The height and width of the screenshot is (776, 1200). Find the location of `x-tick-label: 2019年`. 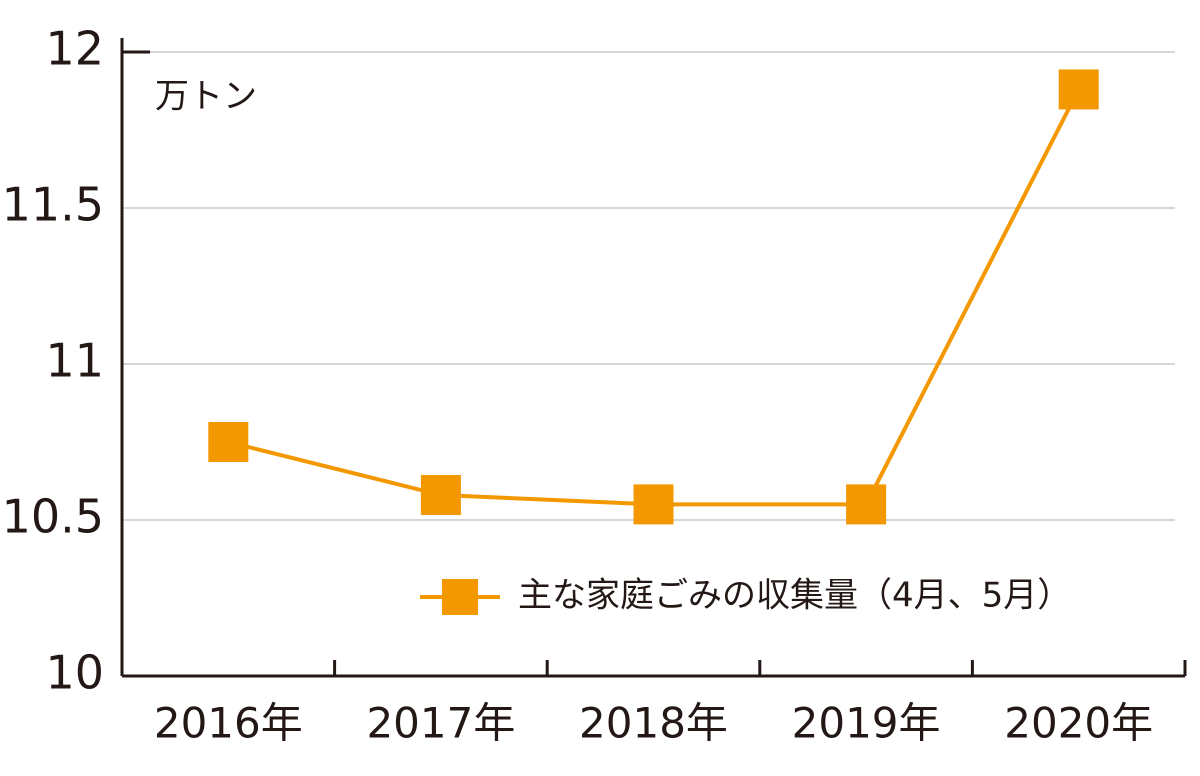

x-tick-label: 2019年 is located at coordinates (866, 723).